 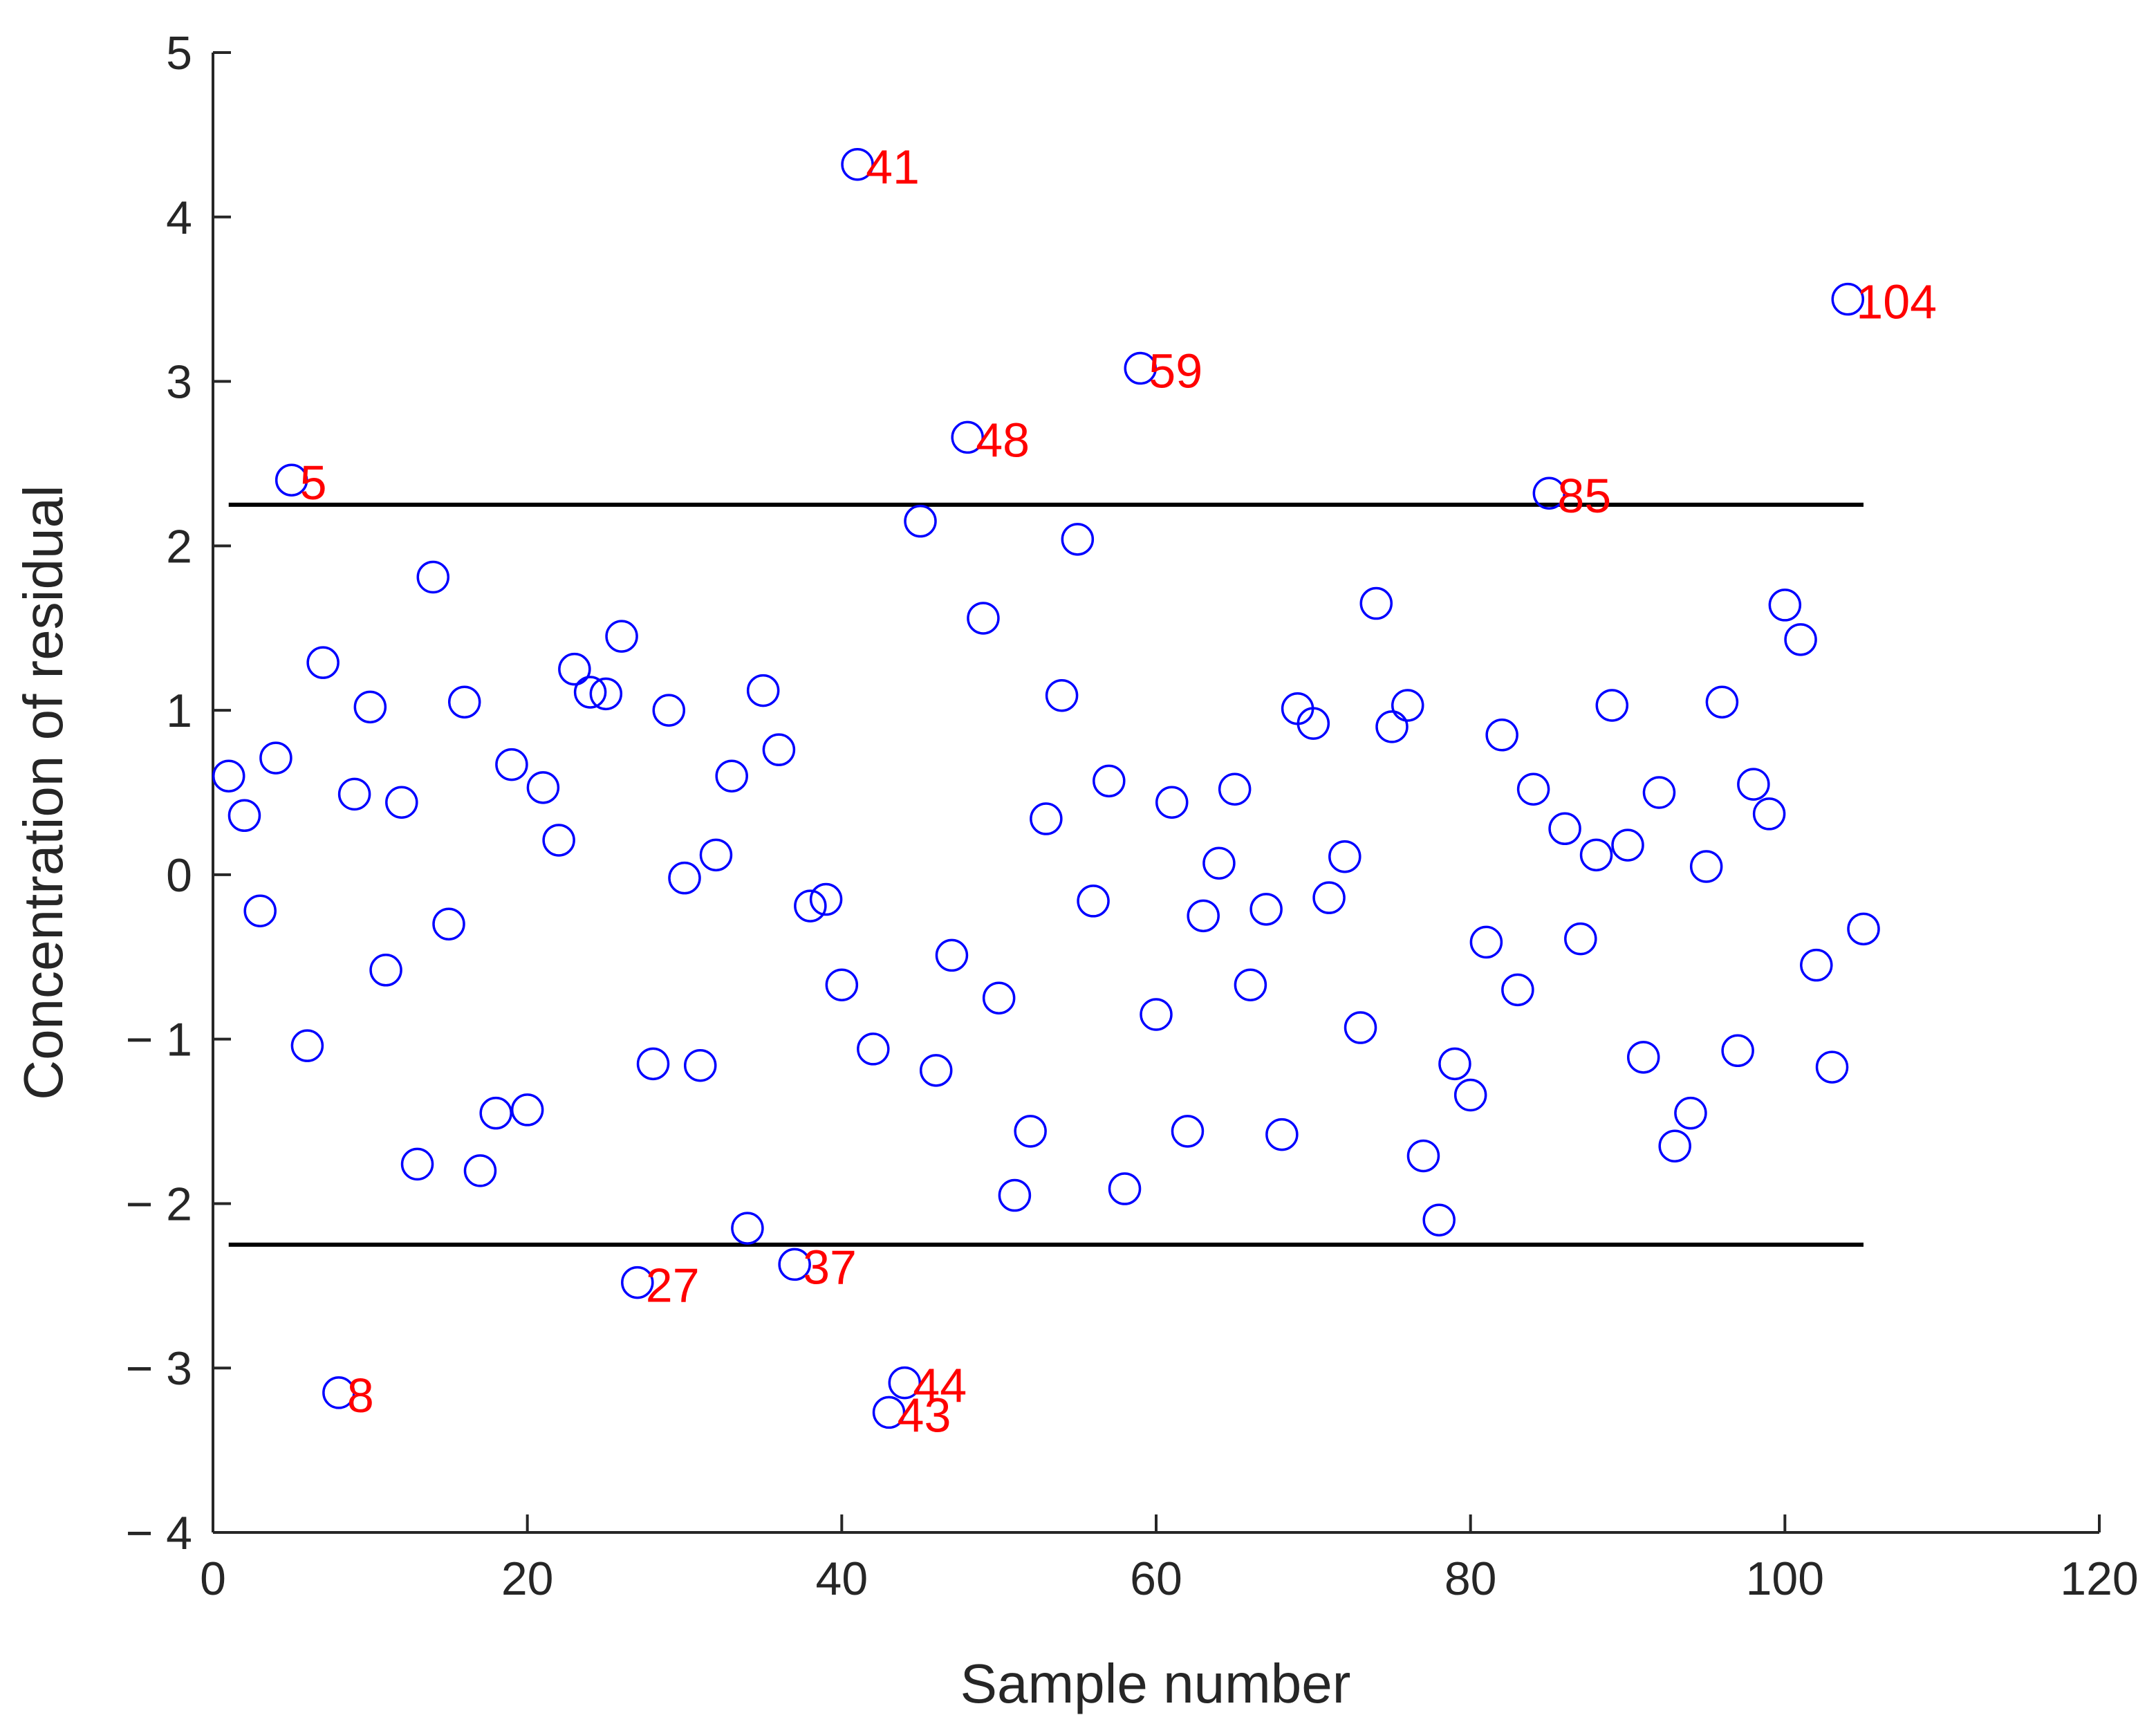 I want to click on x-tick-label: 80, so click(x=1470, y=1578).